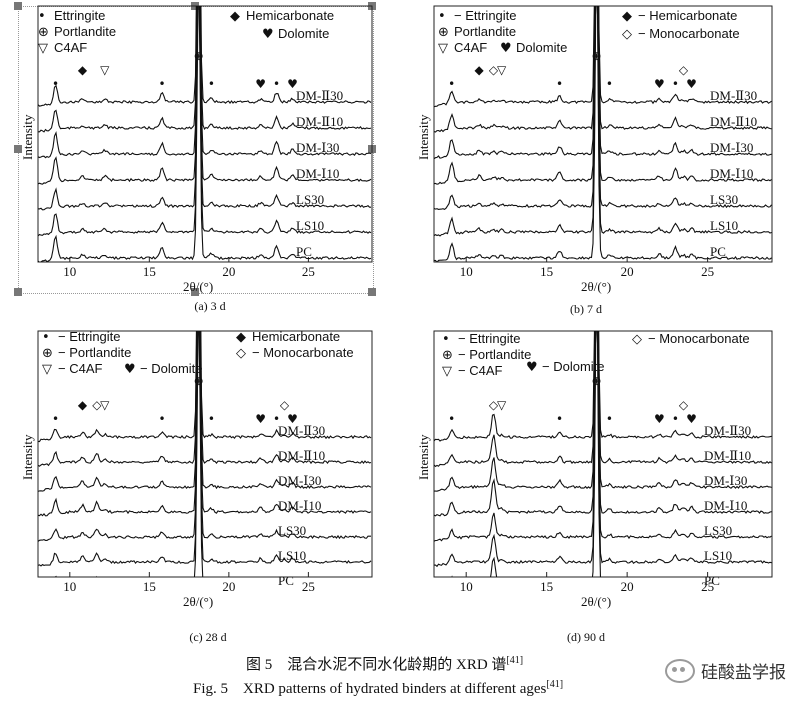 Image resolution: width=800 pixels, height=705 pixels. Describe the element at coordinates (727, 430) in the screenshot. I see `series-label-dm-ii30: DM-Ⅱ30` at that location.